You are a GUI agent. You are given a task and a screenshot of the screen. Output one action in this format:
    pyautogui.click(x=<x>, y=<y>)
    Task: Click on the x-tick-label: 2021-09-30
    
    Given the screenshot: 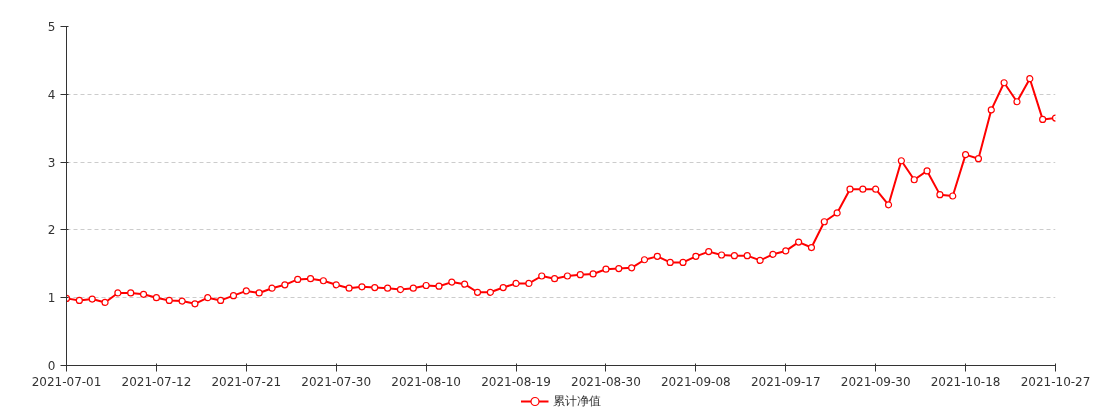 What is the action you would take?
    pyautogui.click(x=875, y=381)
    